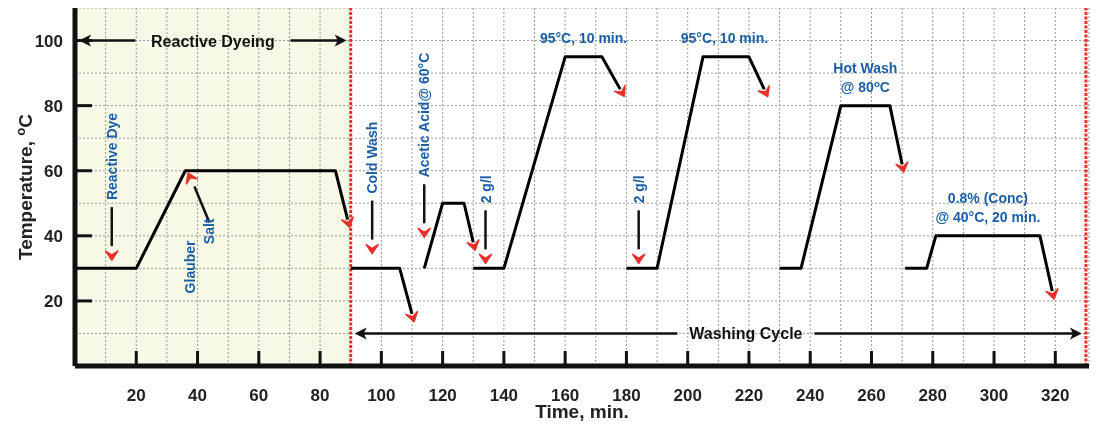 This screenshot has height=432, width=1103. I want to click on x-tick-label: 220, so click(749, 395).